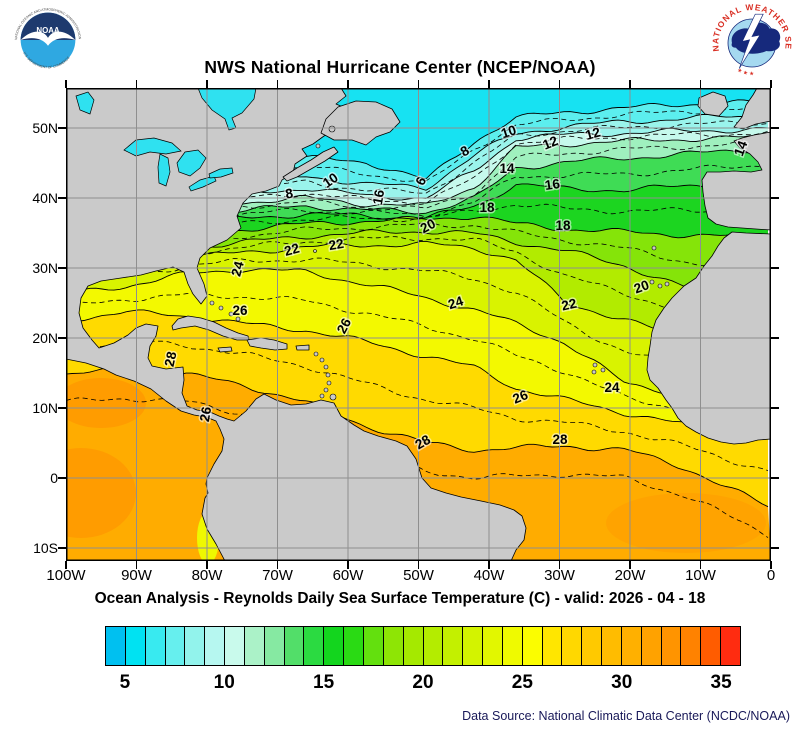 Image resolution: width=800 pixels, height=737 pixels. Describe the element at coordinates (559, 575) in the screenshot. I see `x-axis-label: 30W` at that location.